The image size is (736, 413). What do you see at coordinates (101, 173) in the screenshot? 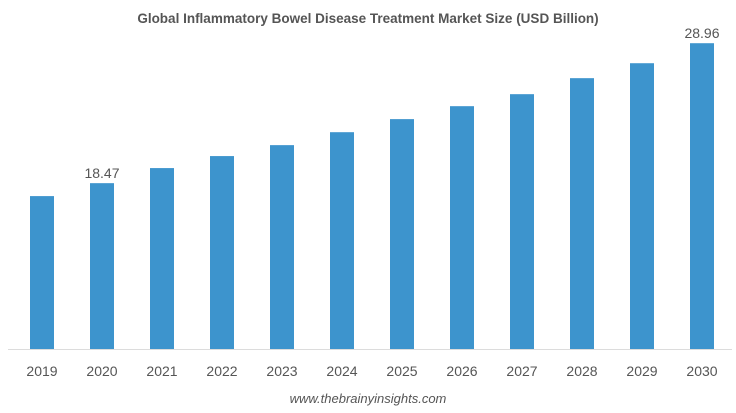
I see `data-label-2020: 18.47` at bounding box center [101, 173].